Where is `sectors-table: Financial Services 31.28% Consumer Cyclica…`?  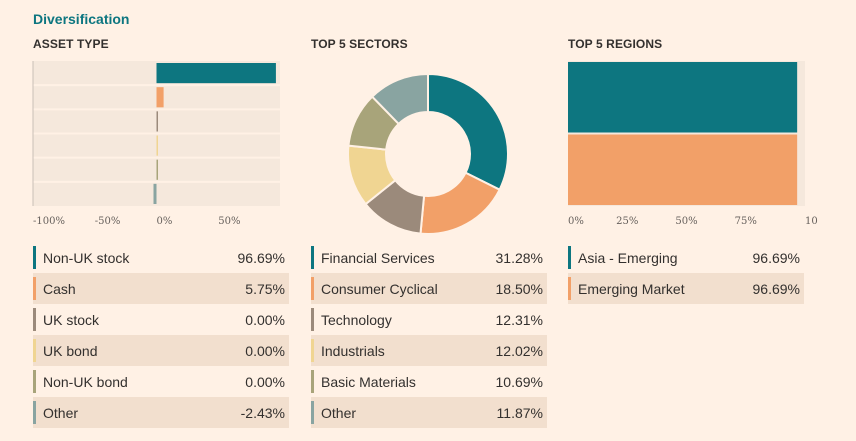 sectors-table: Financial Services 31.28% Consumer Cyclica… is located at coordinates (429, 335).